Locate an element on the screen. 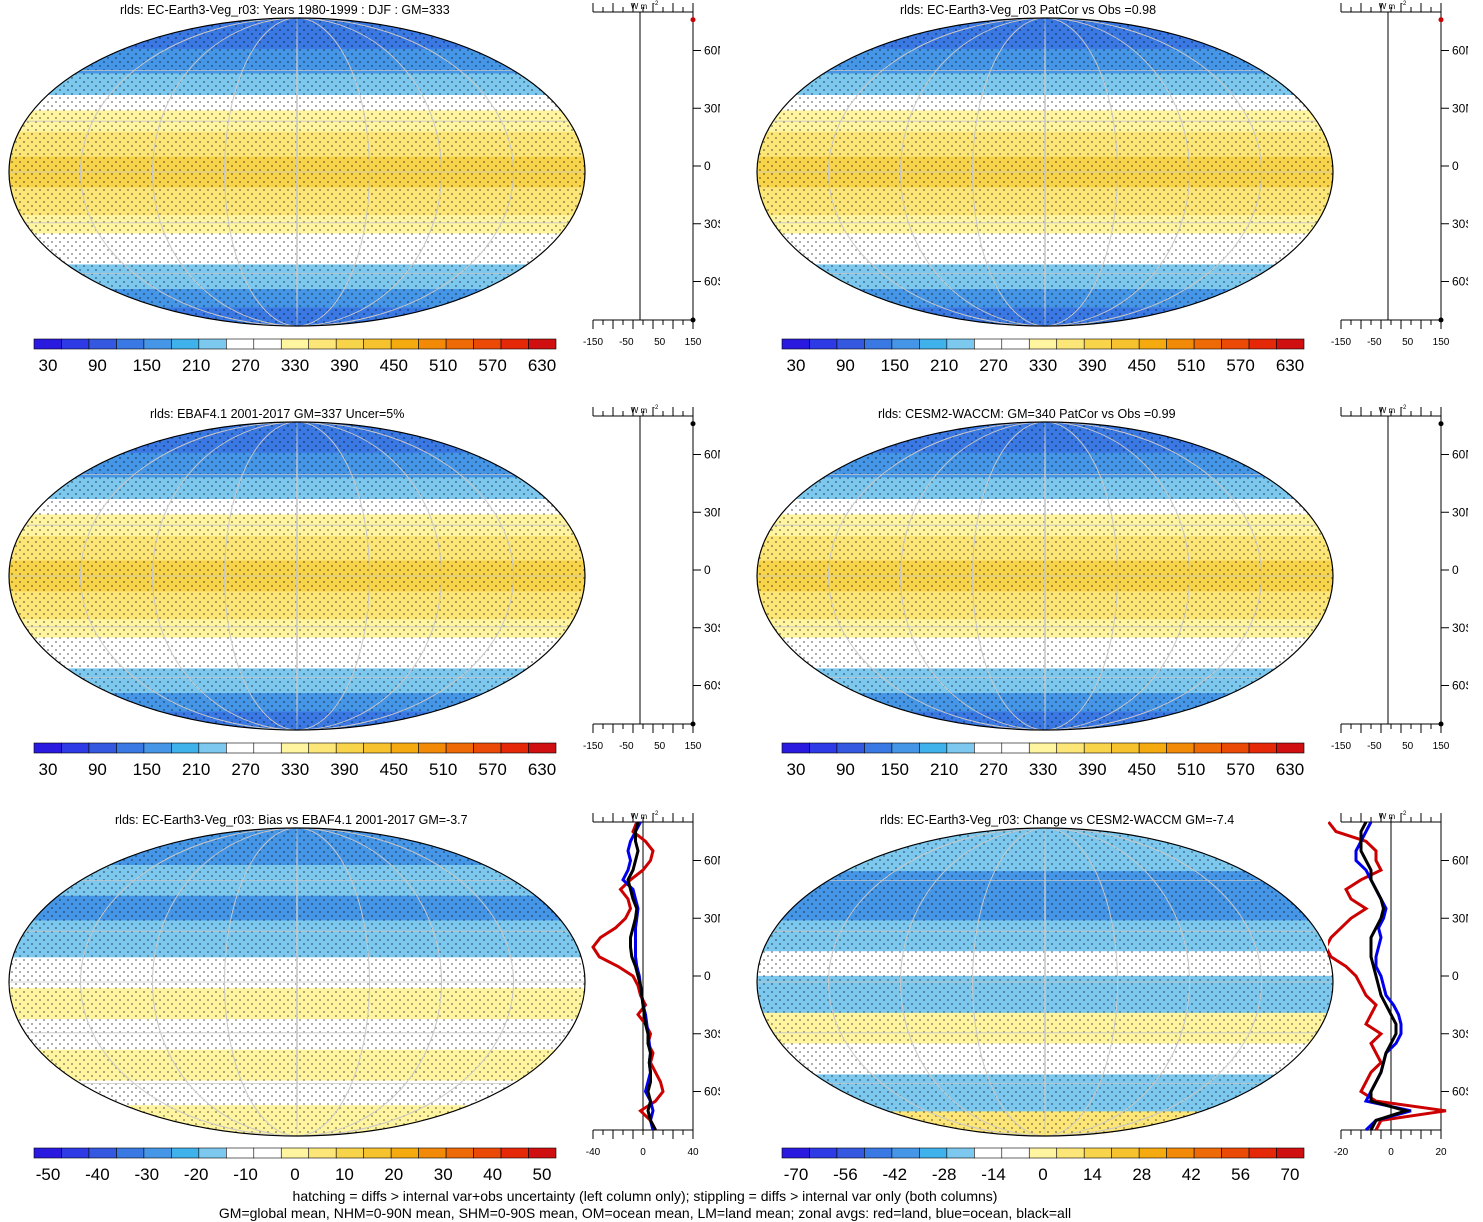 This screenshot has height=1222, width=1483. zonal-p5: W m -2 60N 30N 0 30S 60S -40 0 40 is located at coordinates (653, 984).